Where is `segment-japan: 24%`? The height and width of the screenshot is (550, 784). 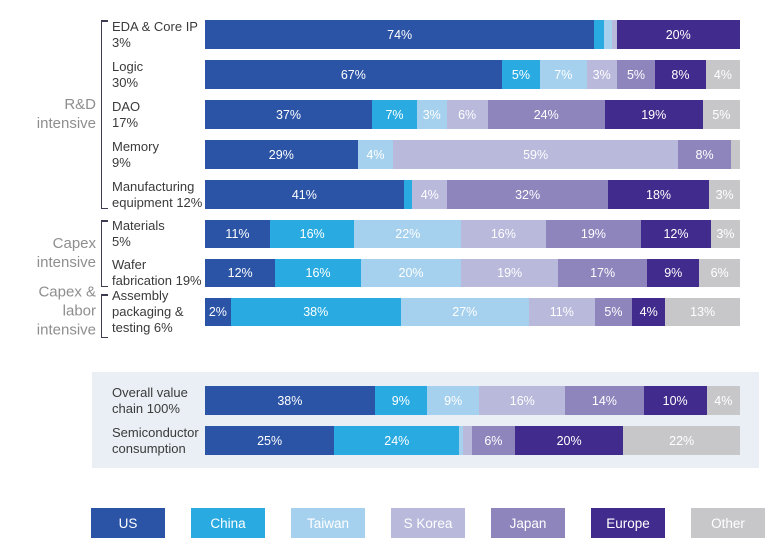
segment-japan: 24% is located at coordinates (546, 114).